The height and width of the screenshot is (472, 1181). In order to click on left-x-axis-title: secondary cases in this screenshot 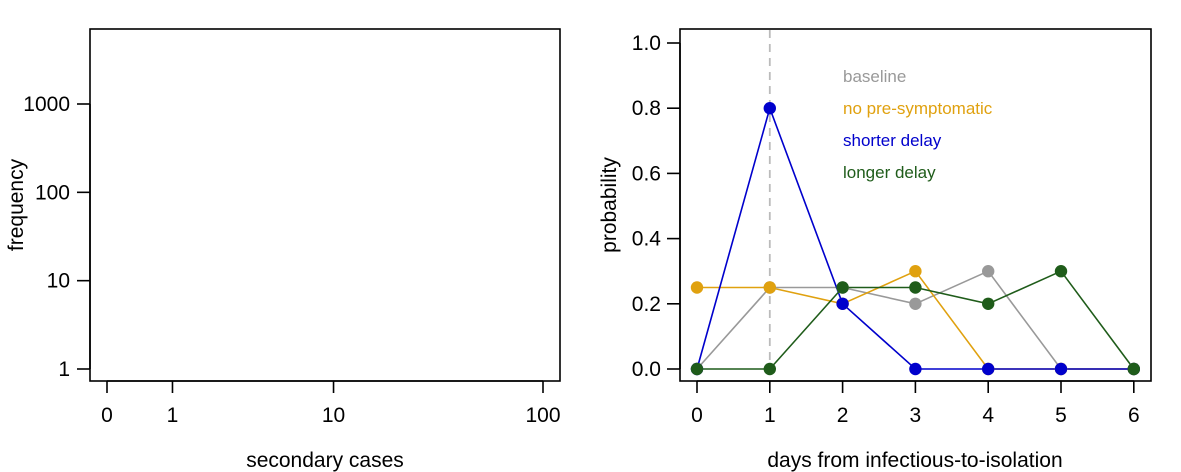, I will do `click(325, 460)`.